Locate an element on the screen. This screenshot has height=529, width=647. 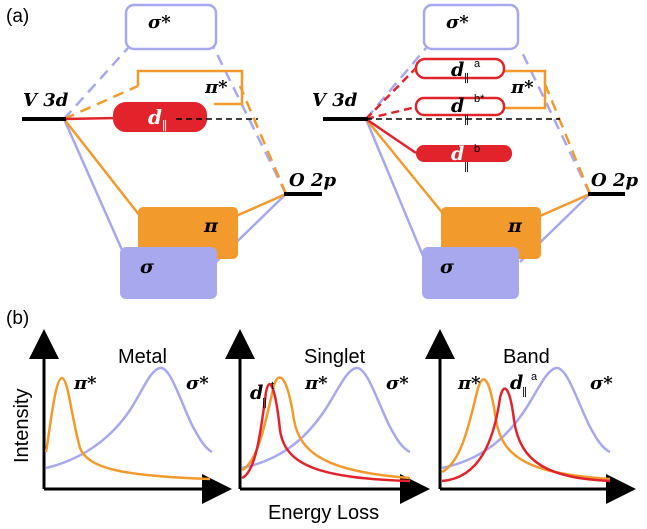
singlet-sigma-star-curve is located at coordinates (326, 418).